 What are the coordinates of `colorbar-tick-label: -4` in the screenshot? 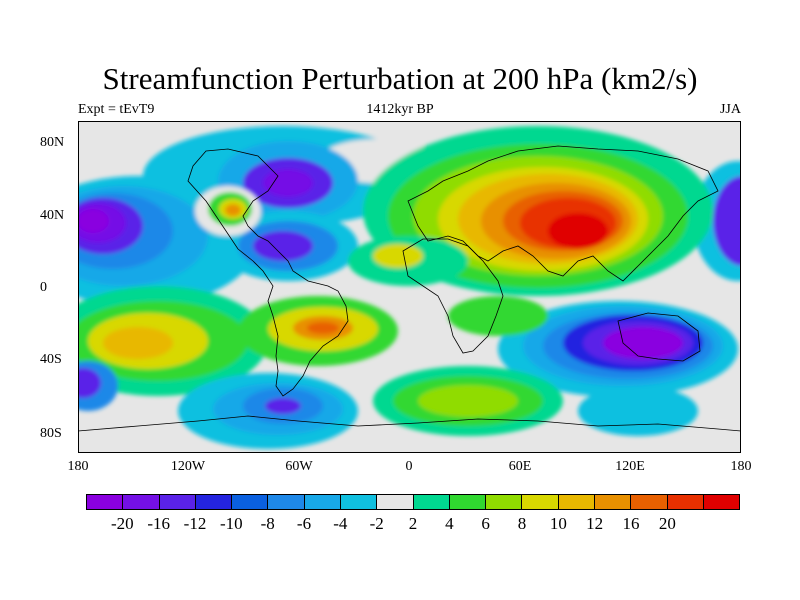 It's located at (340, 523).